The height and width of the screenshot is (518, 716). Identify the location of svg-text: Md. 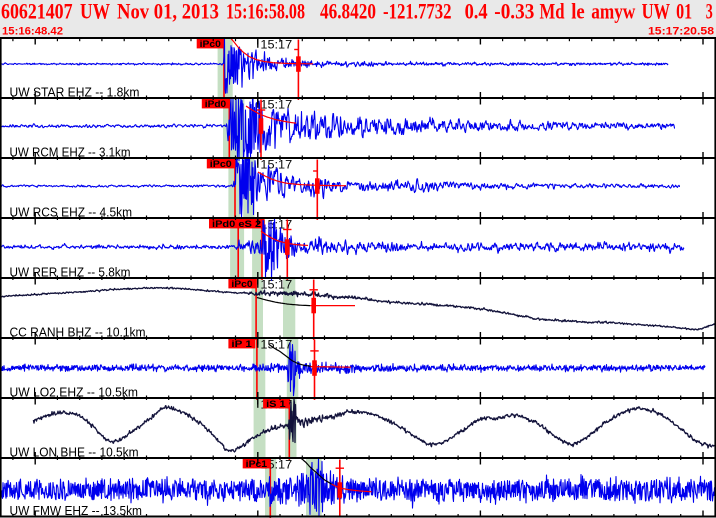
(552, 11).